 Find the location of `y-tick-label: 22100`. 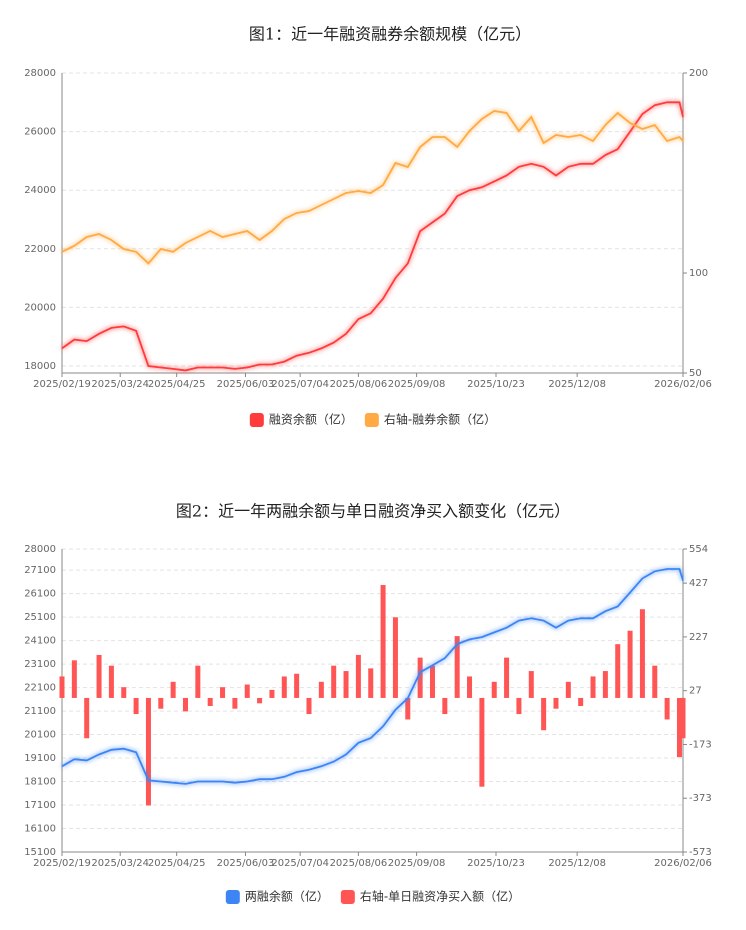

y-tick-label: 22100 is located at coordinates (40, 688).